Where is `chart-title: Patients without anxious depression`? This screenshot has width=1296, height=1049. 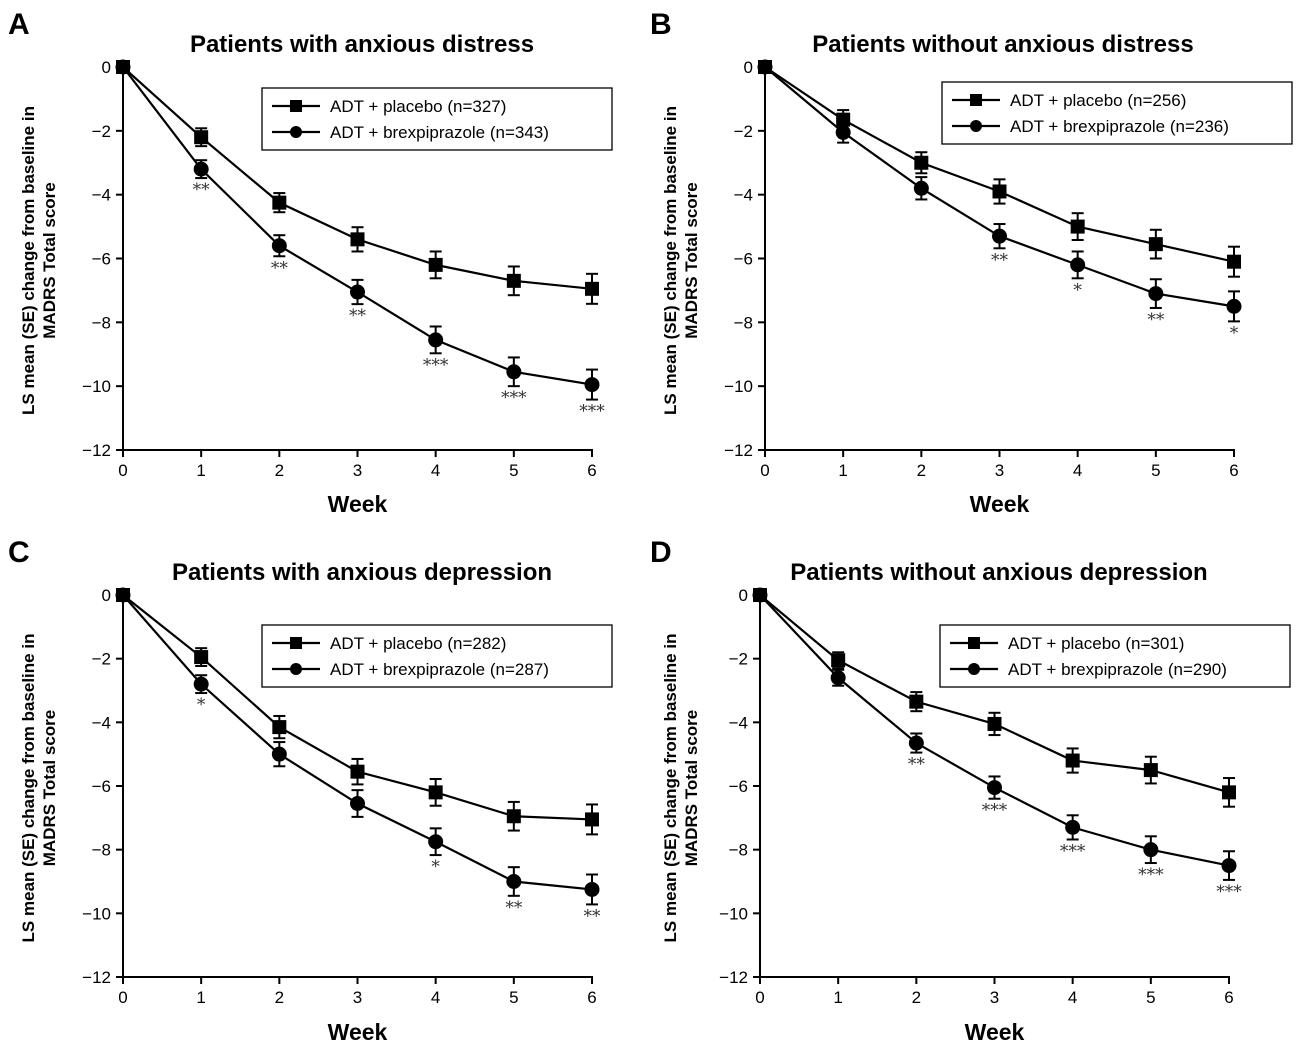 chart-title: Patients without anxious depression is located at coordinates (998, 572).